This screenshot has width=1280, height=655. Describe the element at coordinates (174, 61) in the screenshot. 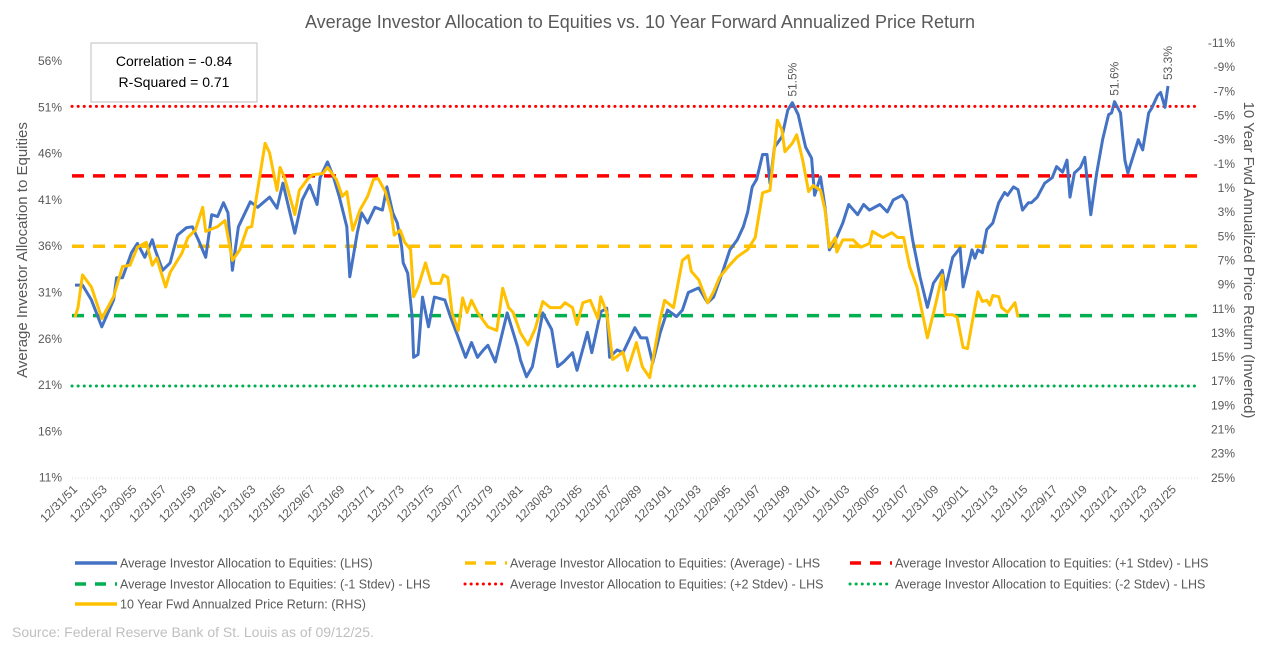

I see `correlation-label: Correlation = -0.84` at that location.